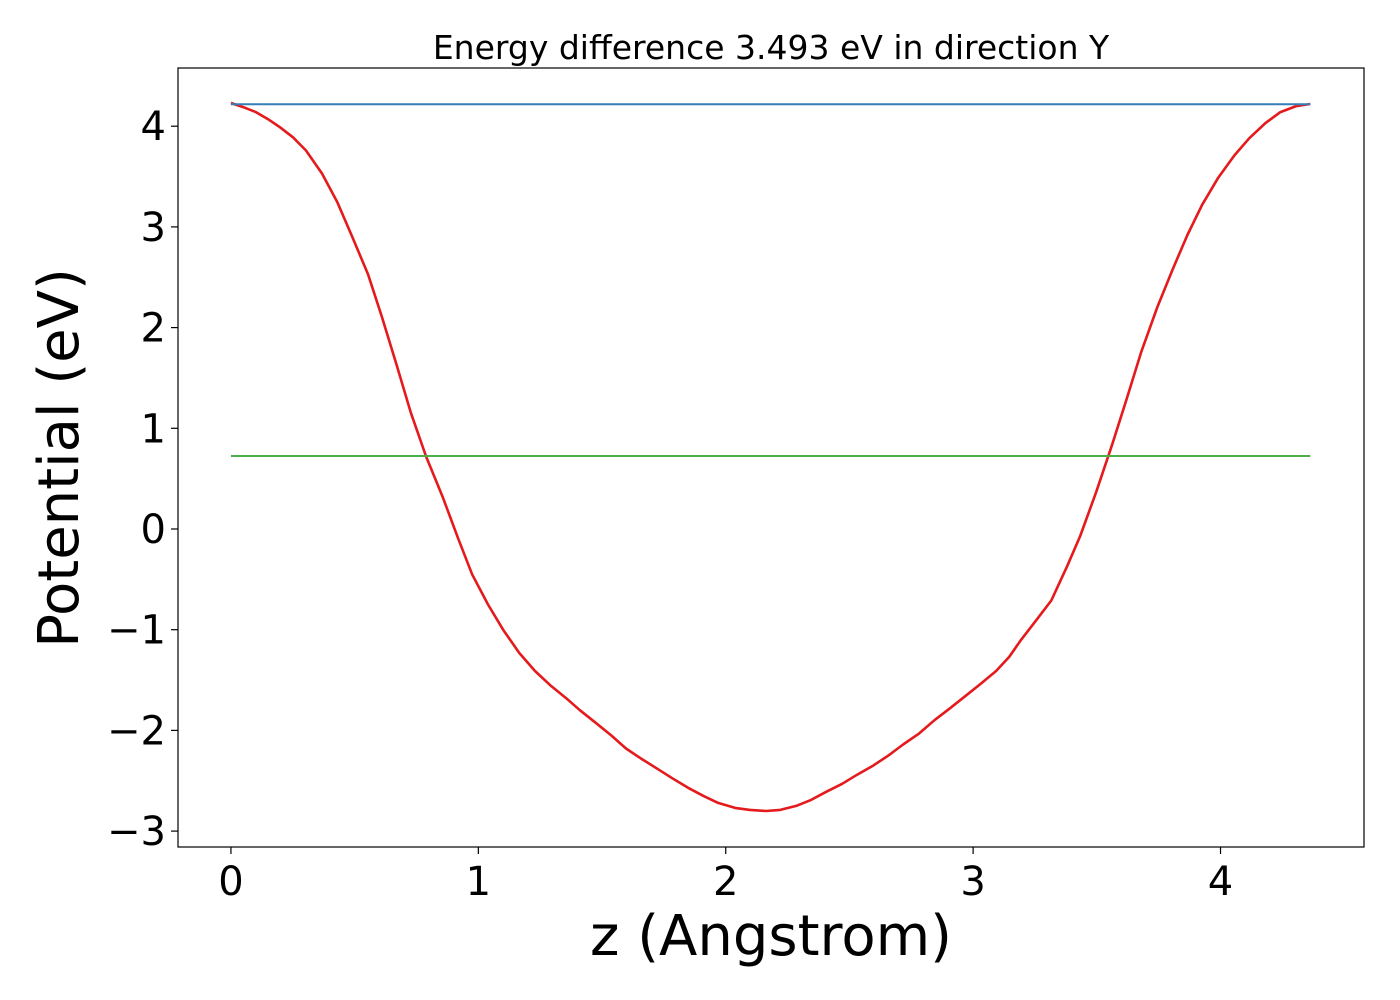 This screenshot has height=1000, width=1400. Describe the element at coordinates (972, 882) in the screenshot. I see `x-tick-label: 3` at that location.